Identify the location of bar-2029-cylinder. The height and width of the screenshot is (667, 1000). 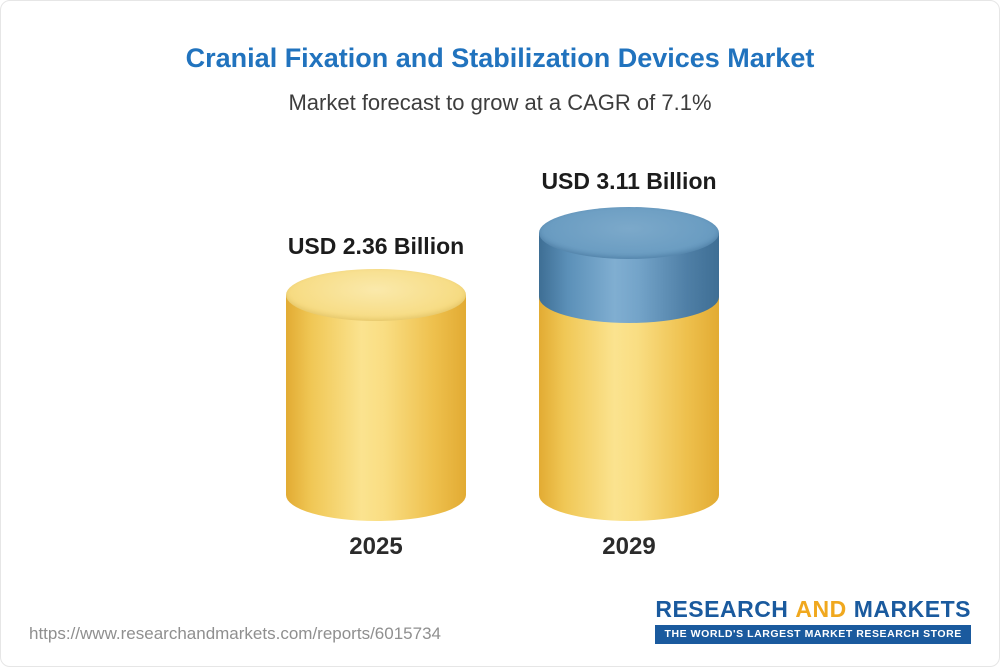
(629, 364).